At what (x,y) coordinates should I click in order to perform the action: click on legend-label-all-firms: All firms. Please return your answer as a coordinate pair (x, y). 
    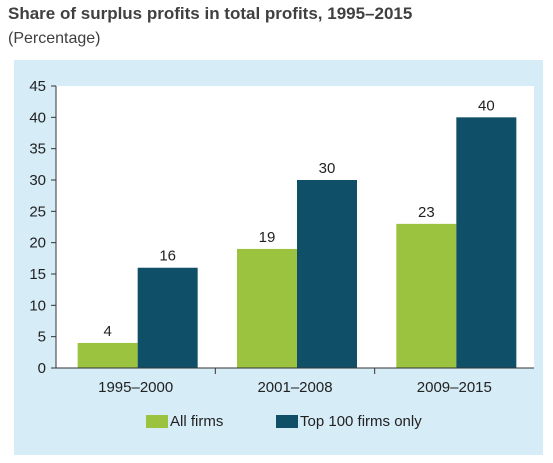
    Looking at the image, I should click on (196, 421).